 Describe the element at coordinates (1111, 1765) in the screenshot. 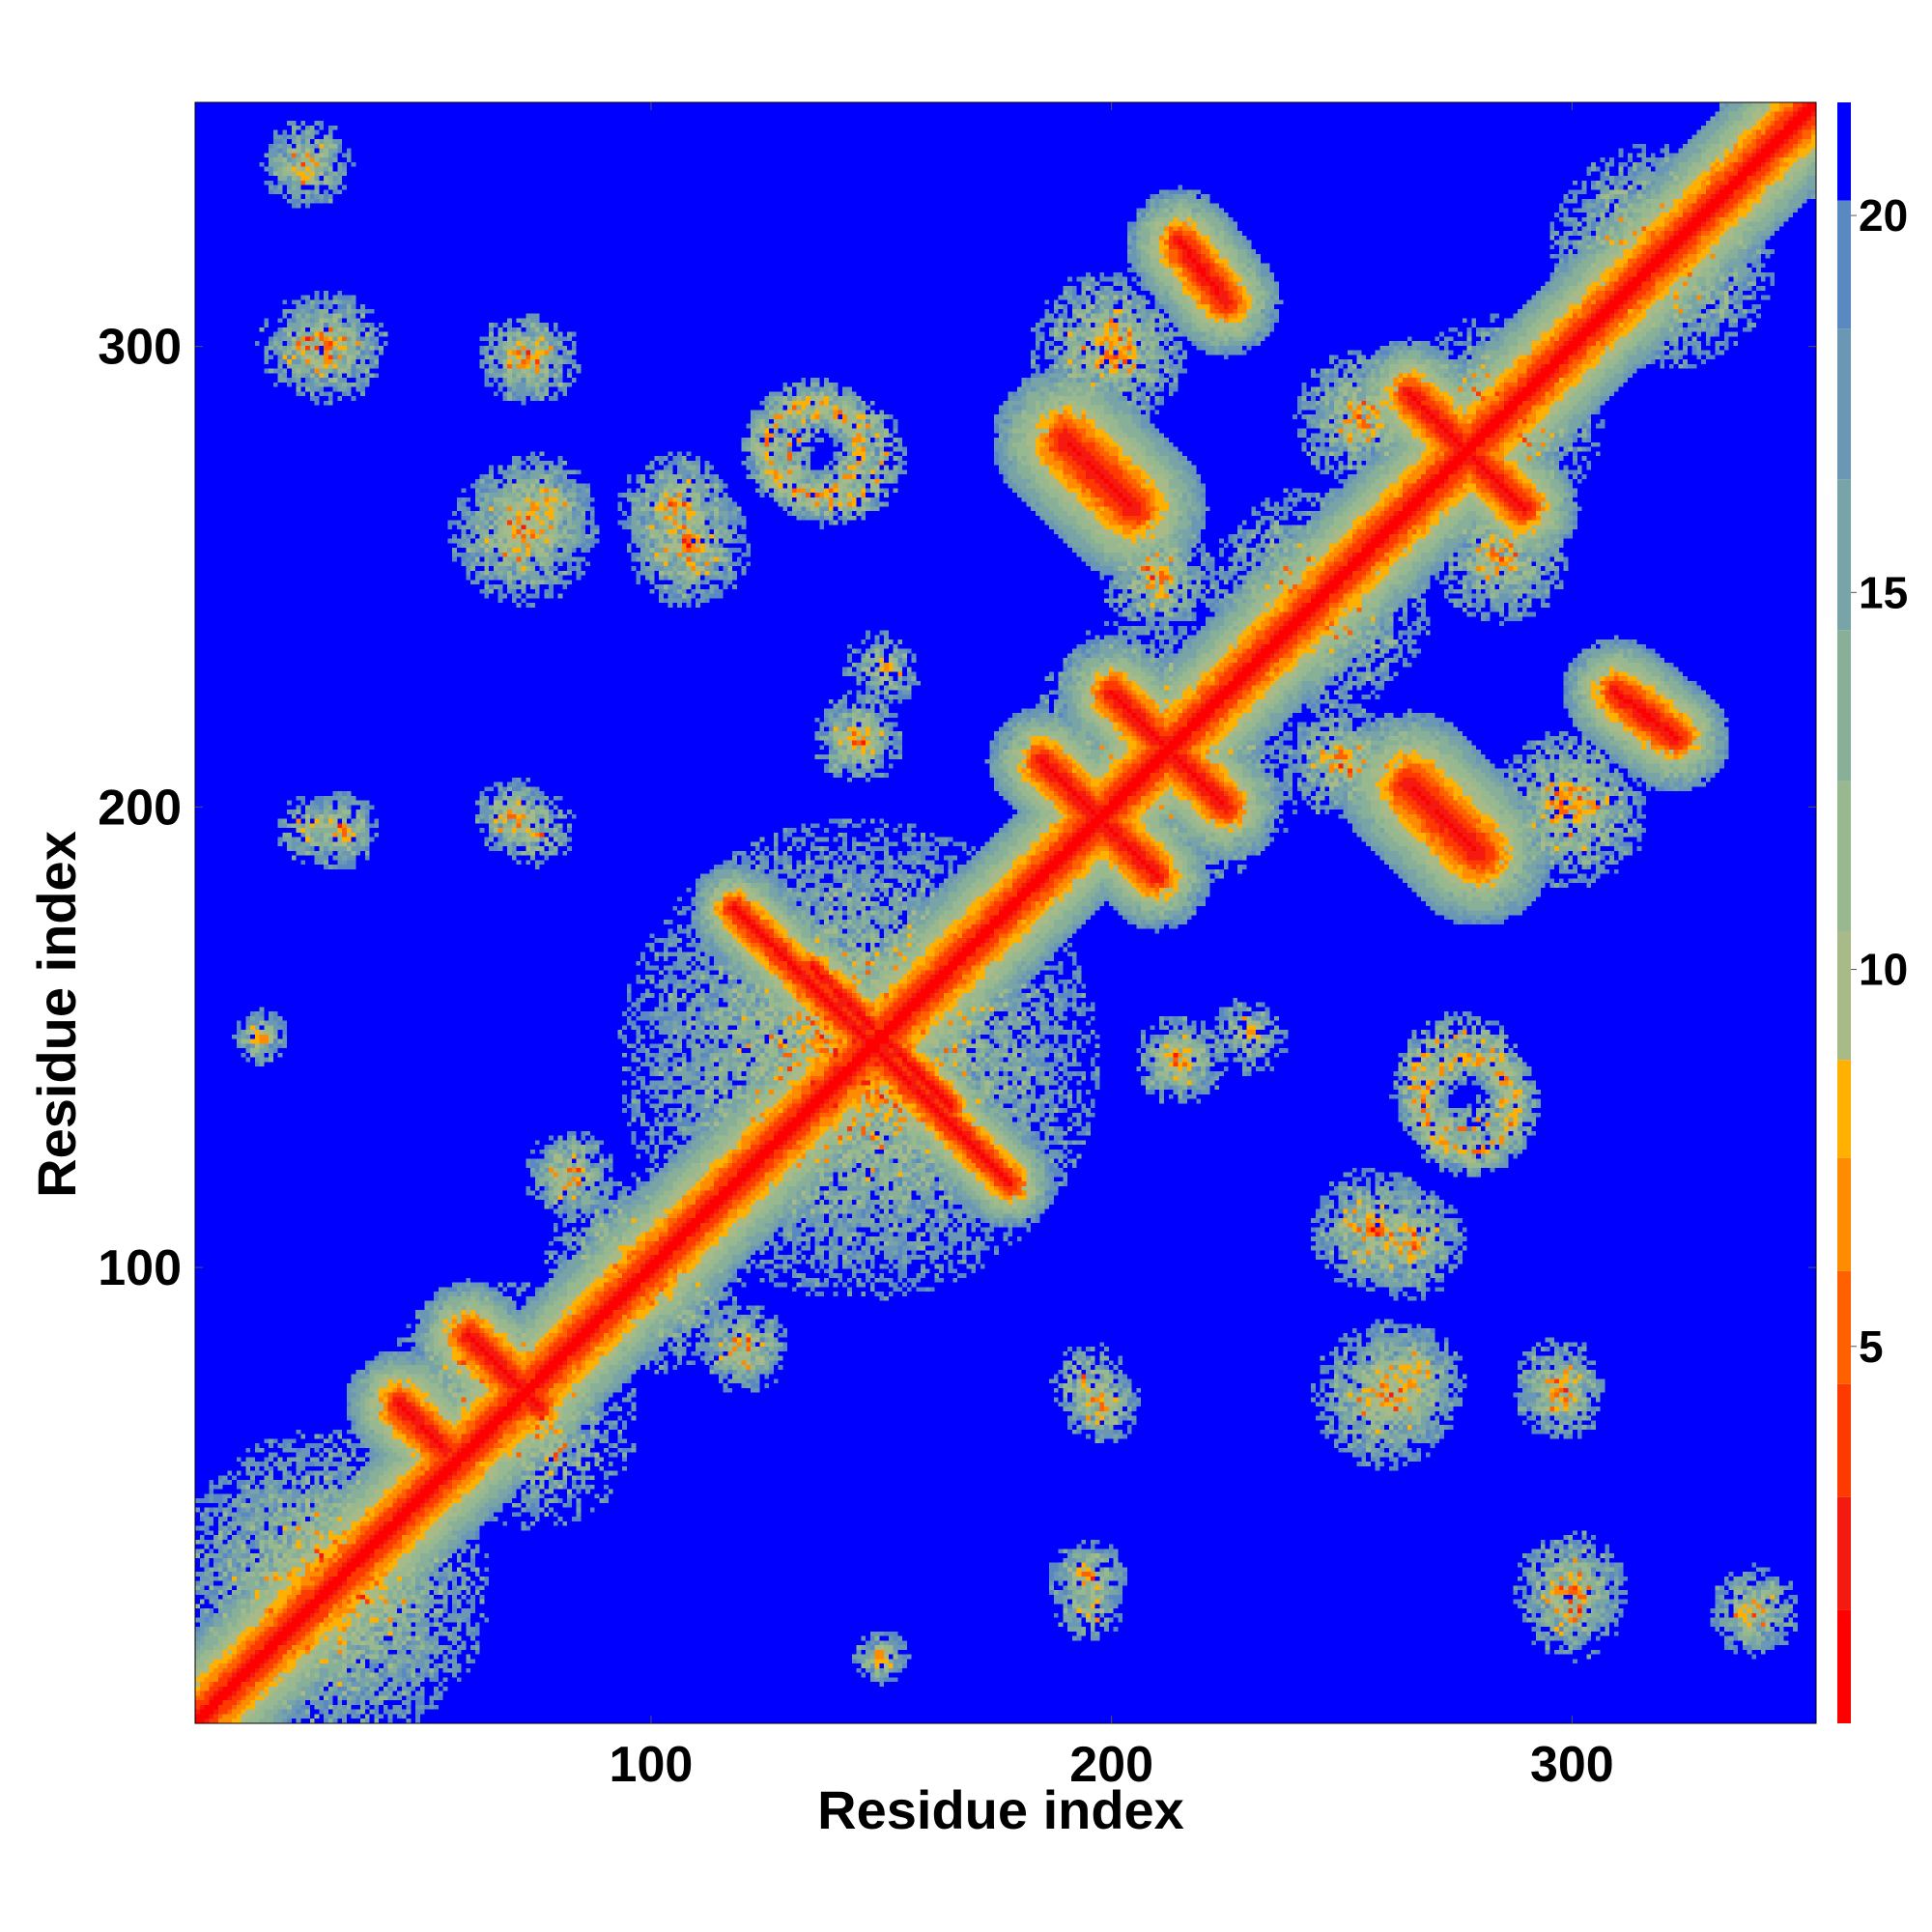

I see `x-tick-label: 200` at that location.